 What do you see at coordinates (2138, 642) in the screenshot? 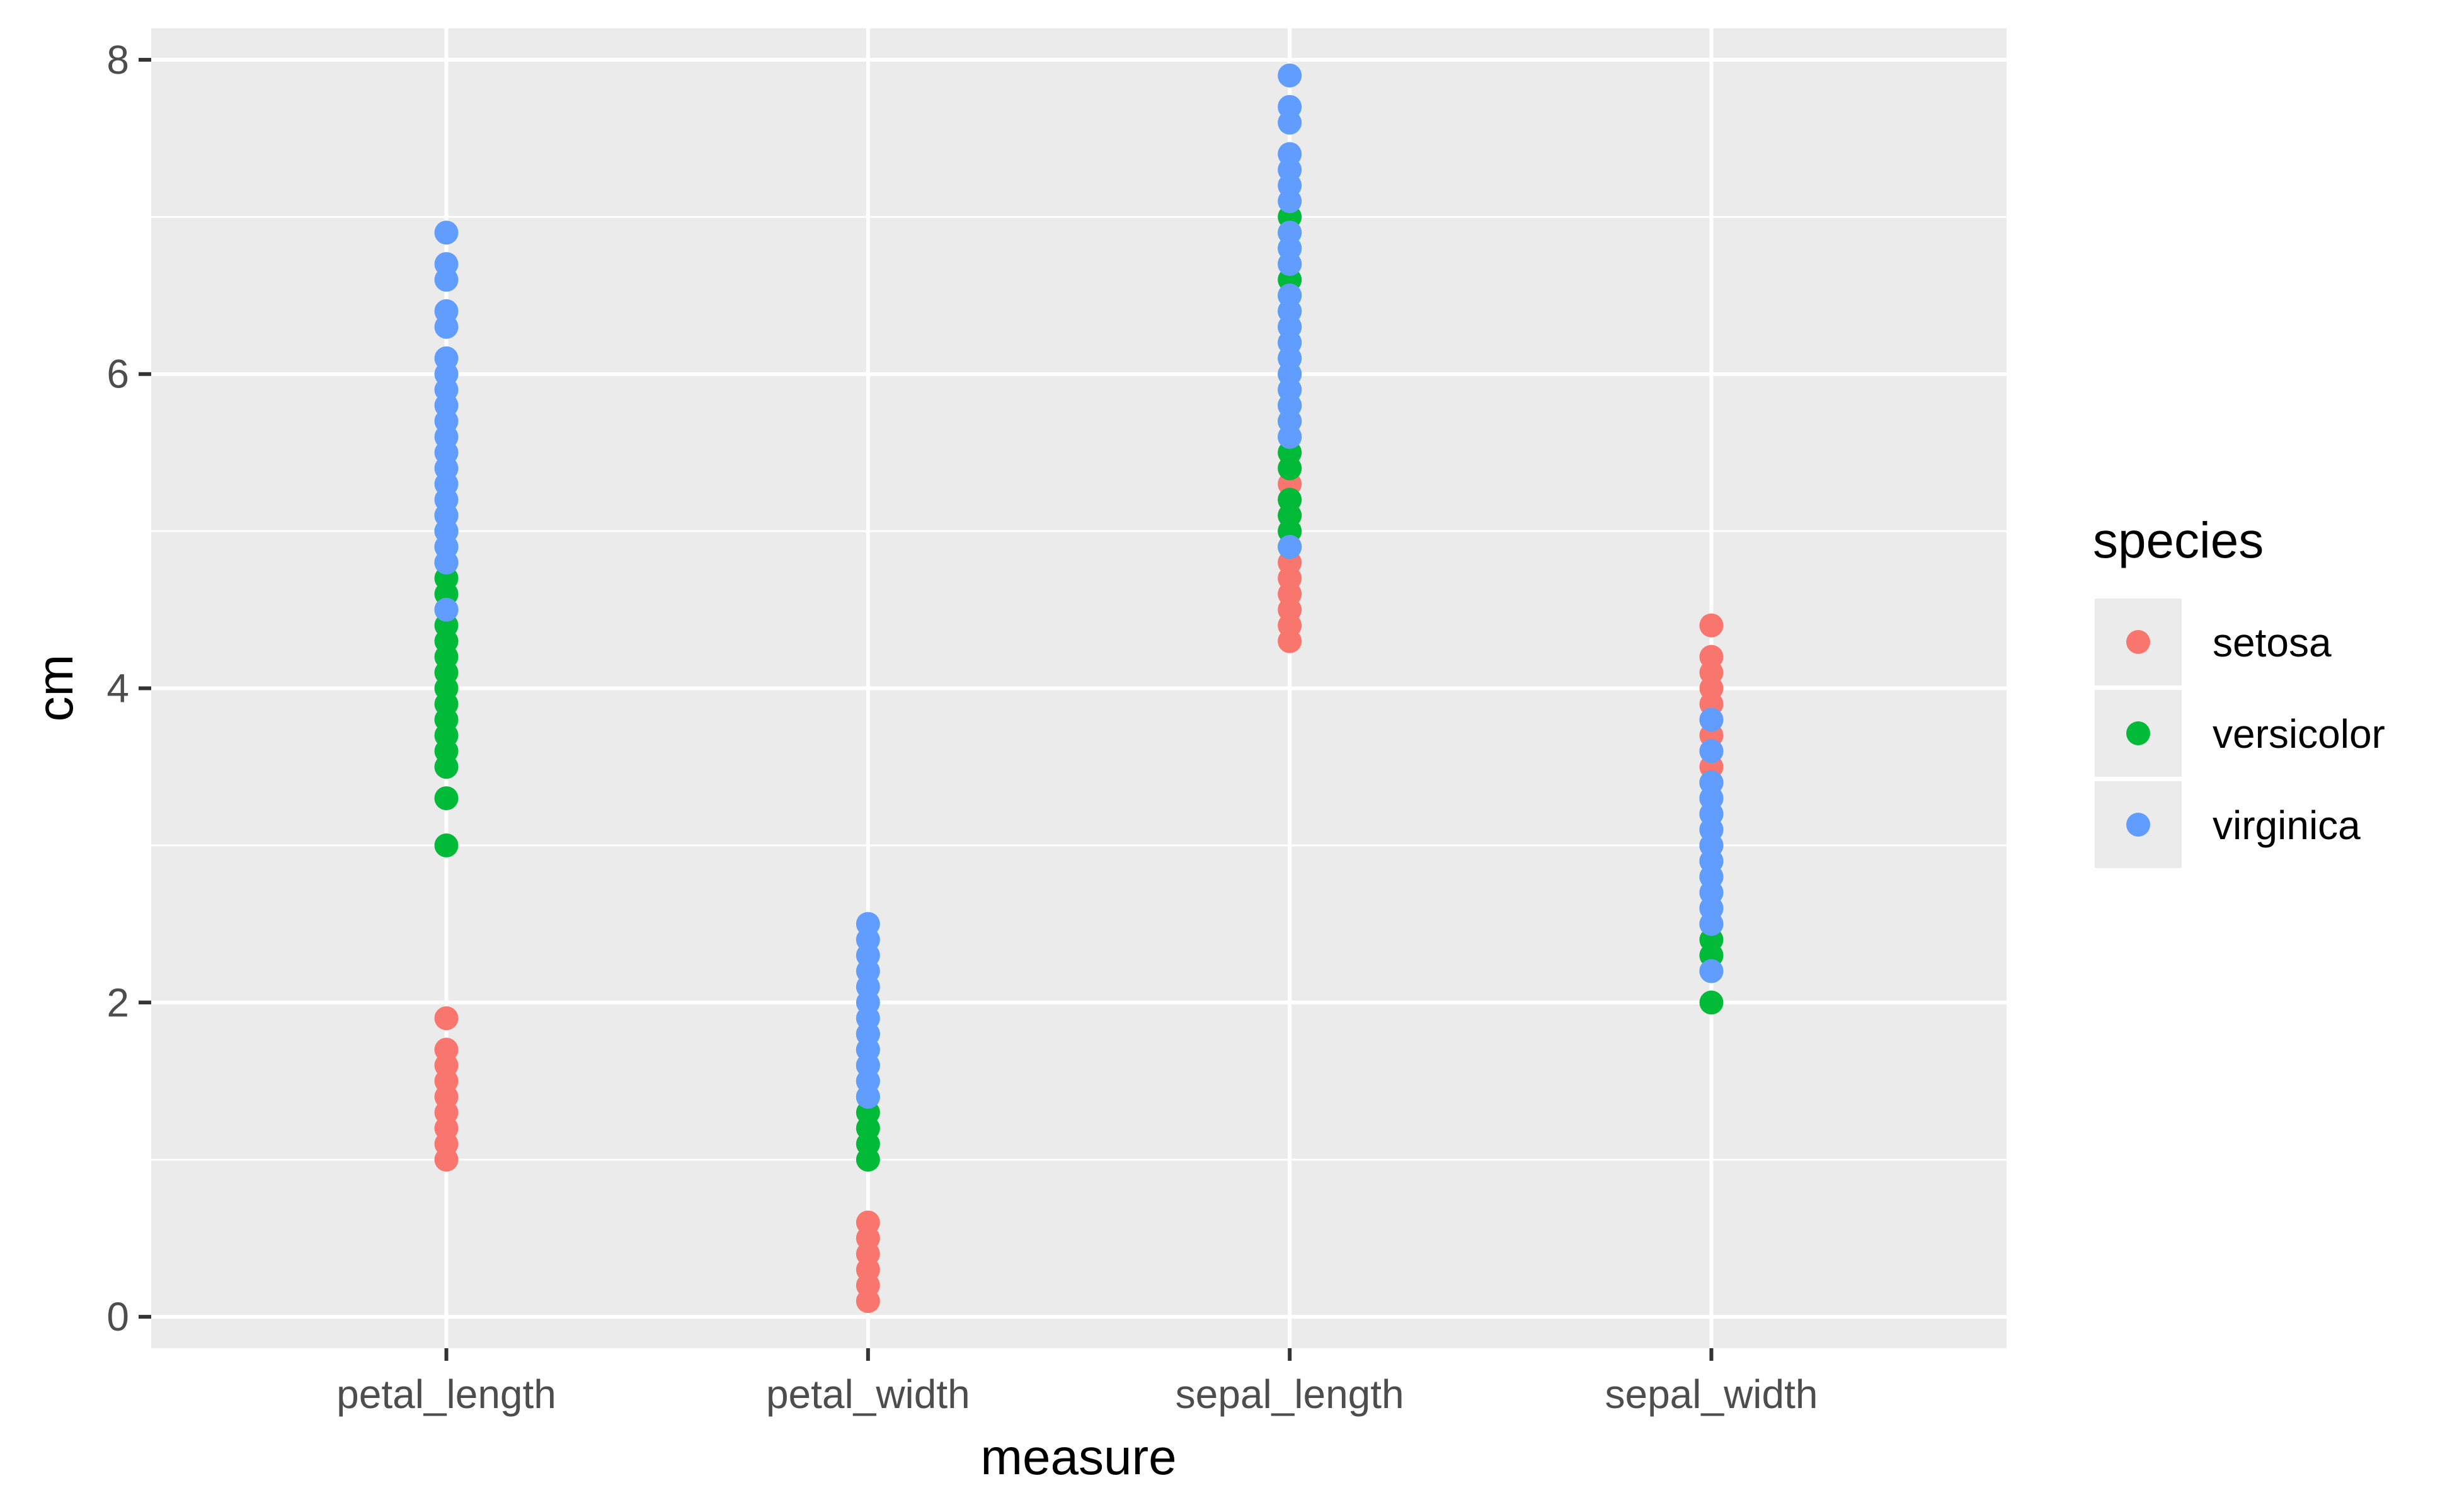
I see `legend-swatch-setosa` at bounding box center [2138, 642].